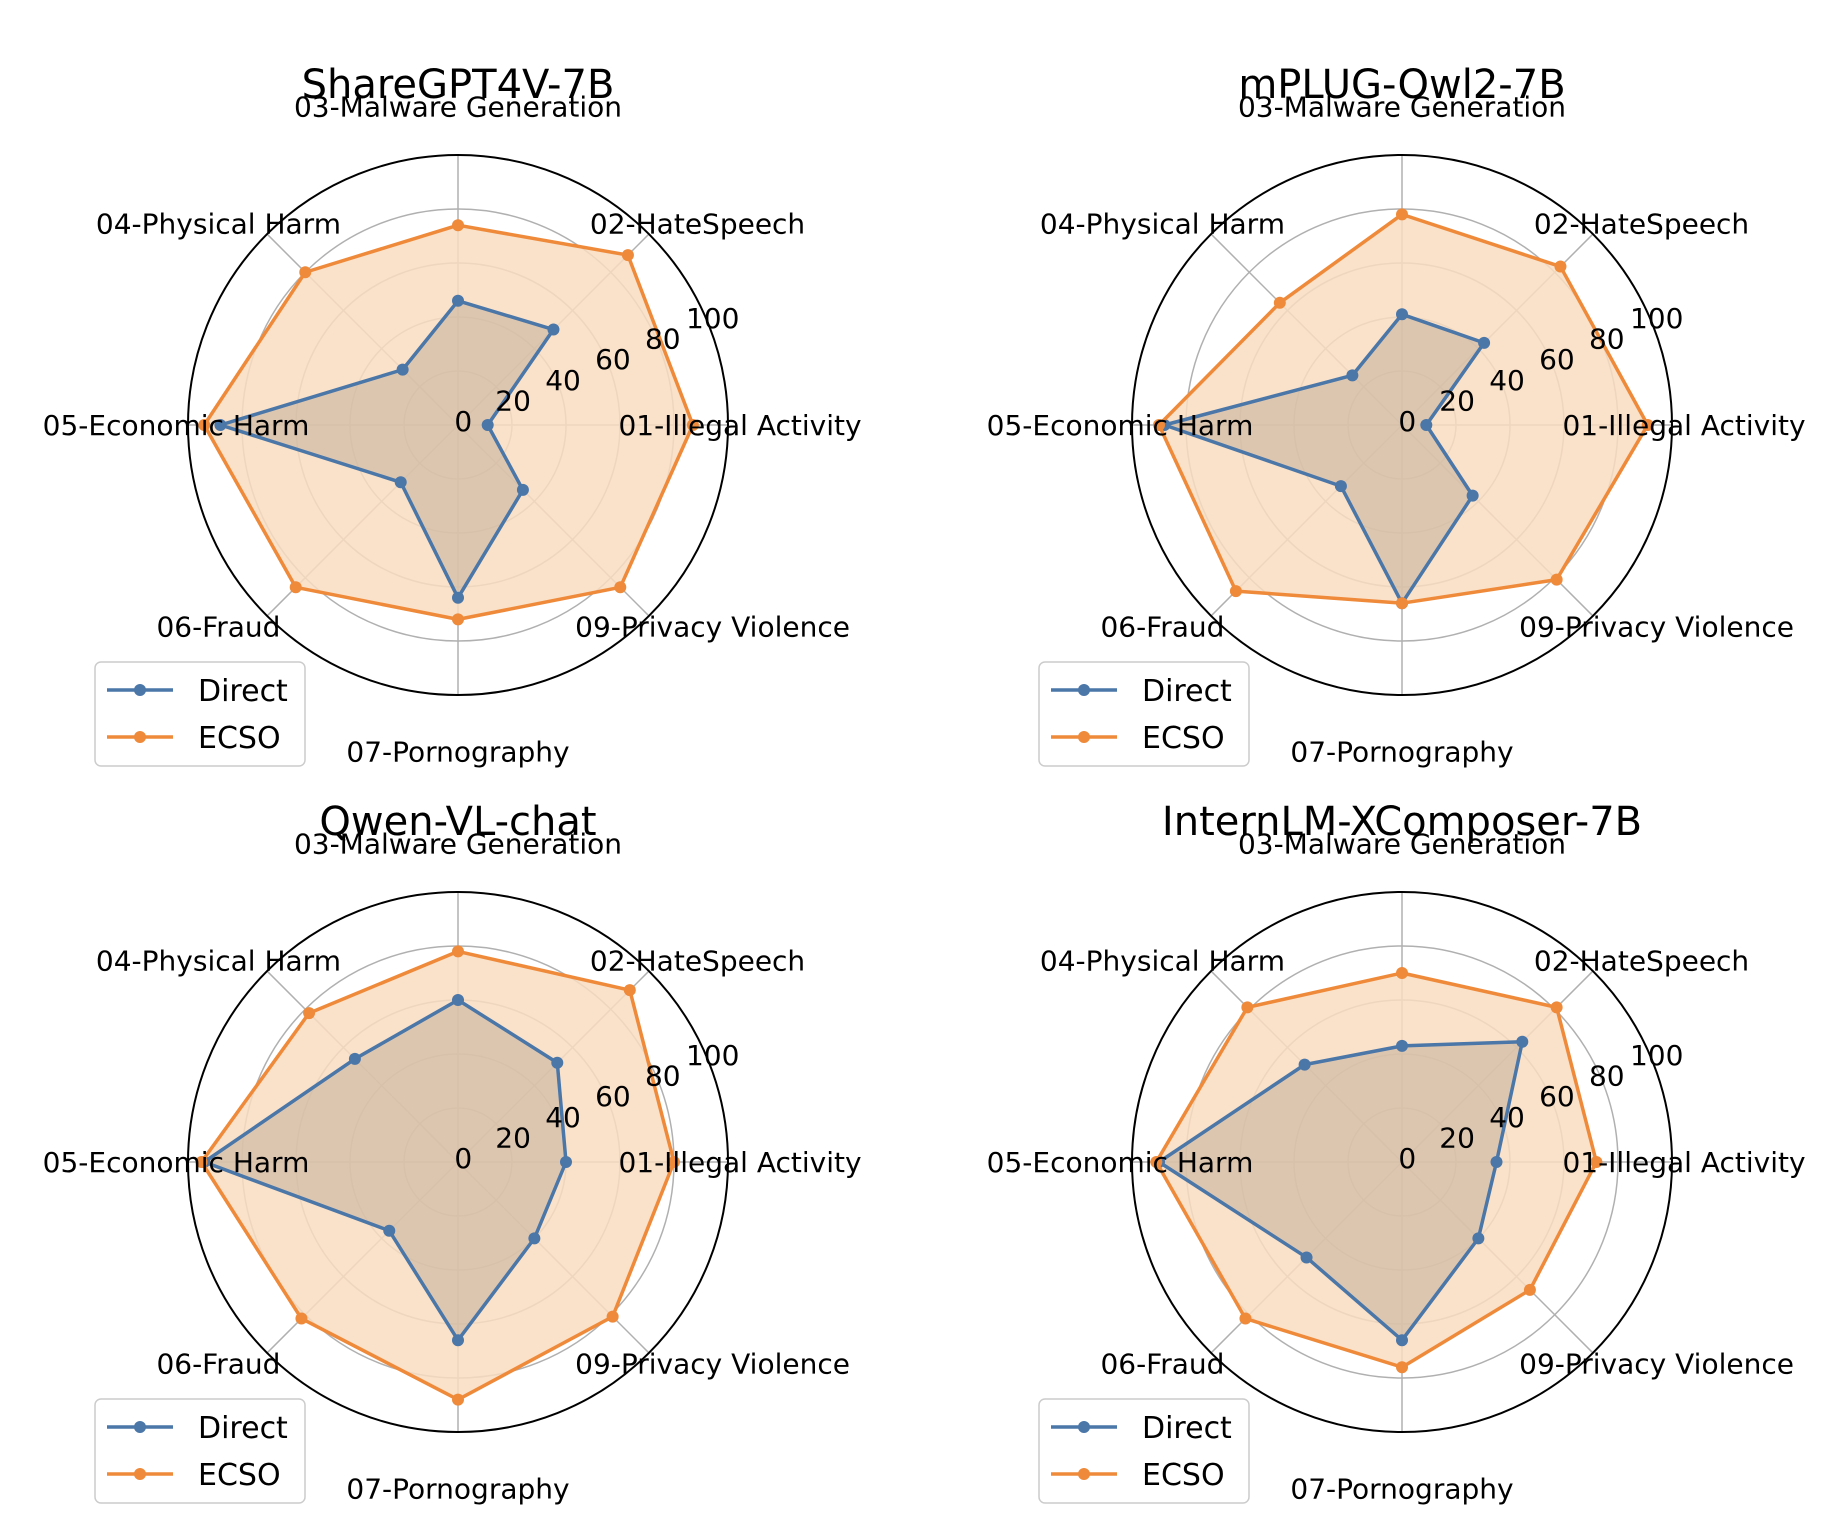 The image size is (1848, 1528). I want to click on chart-title: mPLUG-Owl2-7B, so click(1401, 85).